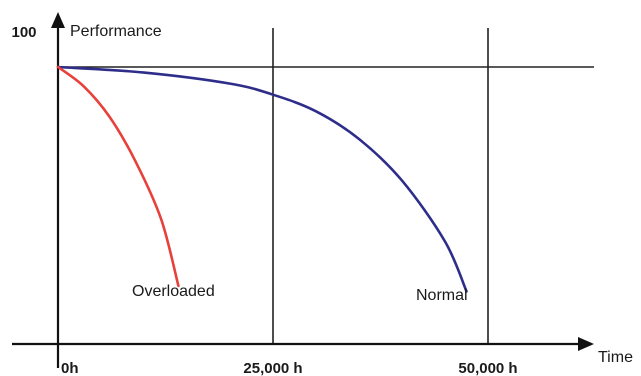 The height and width of the screenshot is (376, 641). What do you see at coordinates (615, 357) in the screenshot?
I see `x-axis-title: Time` at bounding box center [615, 357].